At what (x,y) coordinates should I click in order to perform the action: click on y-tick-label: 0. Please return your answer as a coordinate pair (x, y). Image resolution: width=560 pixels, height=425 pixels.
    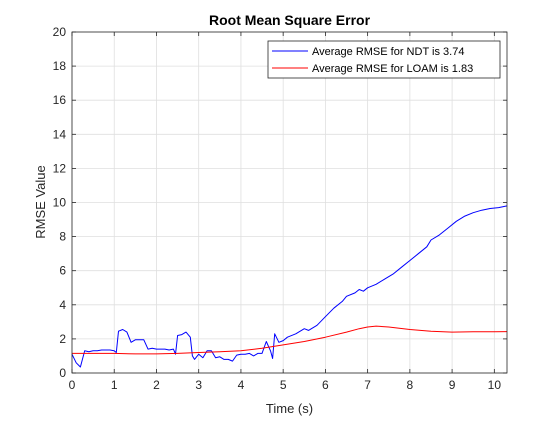
    Looking at the image, I should click on (62, 373).